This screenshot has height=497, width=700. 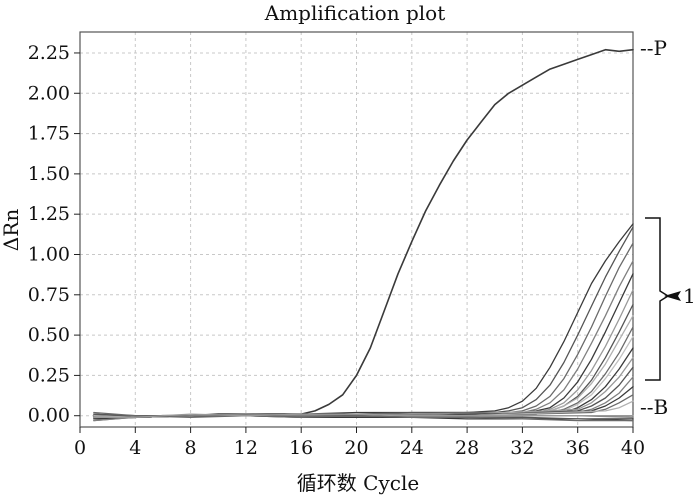 I want to click on y-tick-label: 2.25, so click(x=49, y=53).